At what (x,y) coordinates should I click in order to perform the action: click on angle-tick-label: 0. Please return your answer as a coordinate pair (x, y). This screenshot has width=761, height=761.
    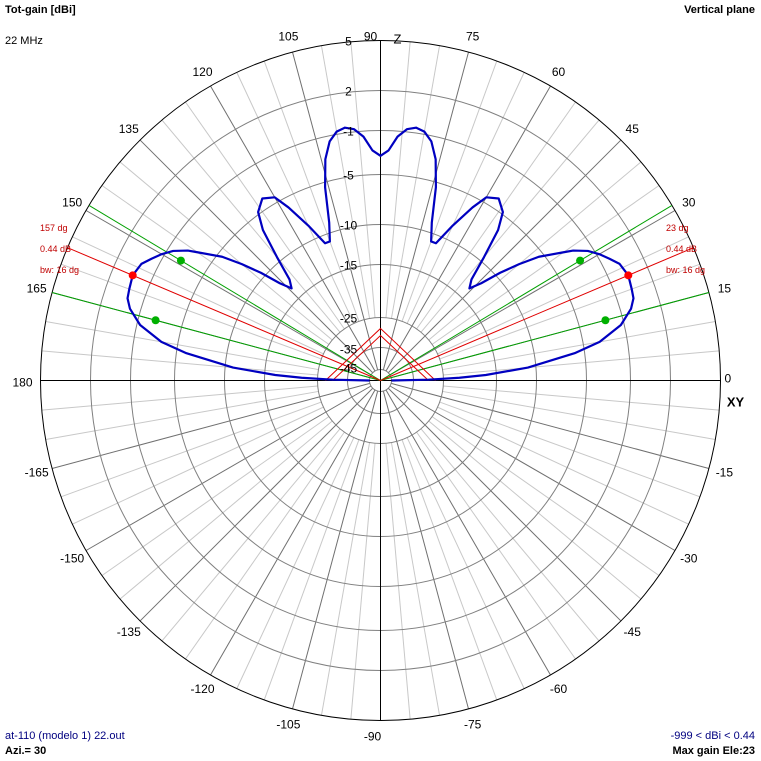
    Looking at the image, I should click on (728, 379).